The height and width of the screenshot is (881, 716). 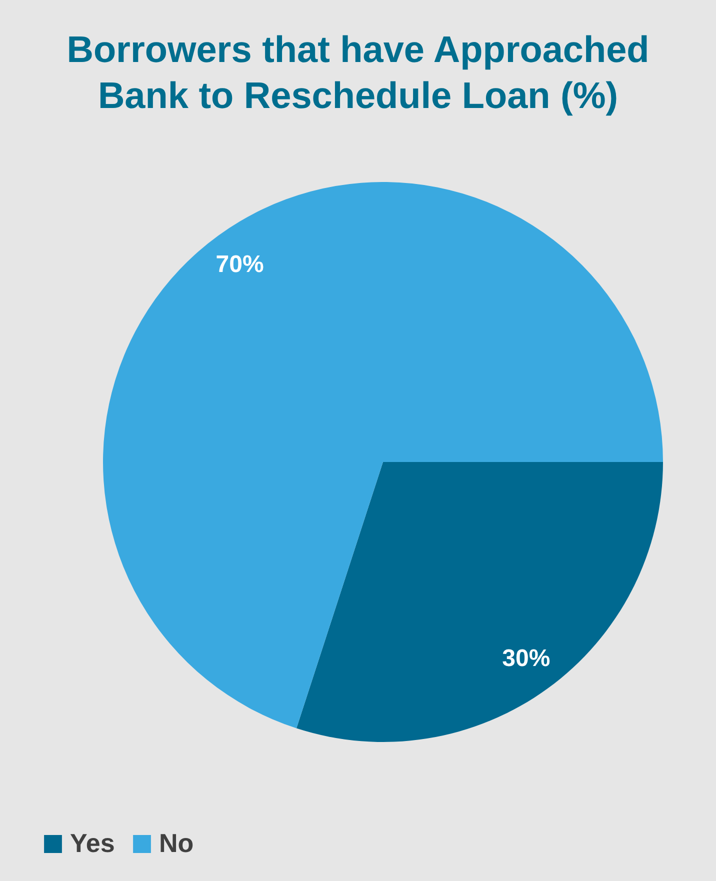 I want to click on chart-title: Borrowers that have Approached Bank to Reschedule Loan (%), so click(x=358, y=72).